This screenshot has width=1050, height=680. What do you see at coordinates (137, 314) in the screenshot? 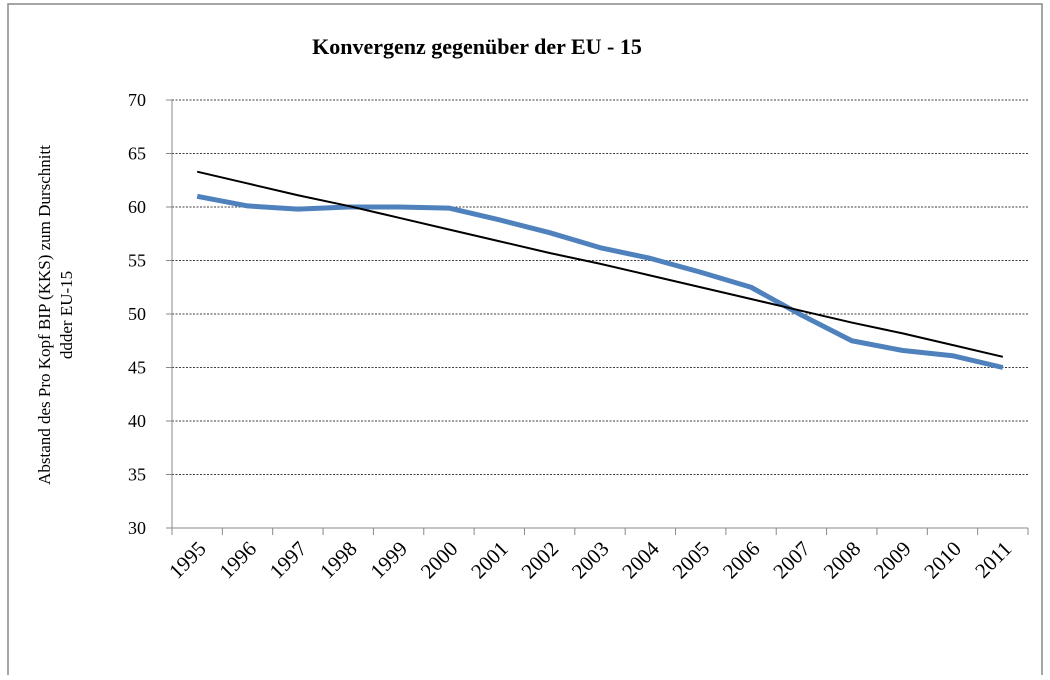
I see `y-tick-label: 50` at bounding box center [137, 314].